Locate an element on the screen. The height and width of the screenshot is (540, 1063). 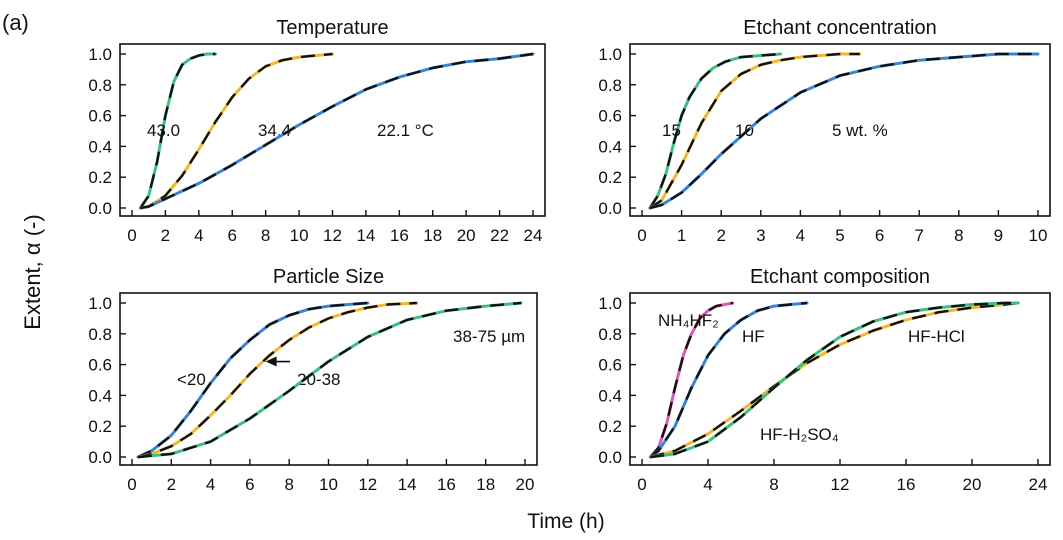
panel-label: (a) is located at coordinates (15, 22).